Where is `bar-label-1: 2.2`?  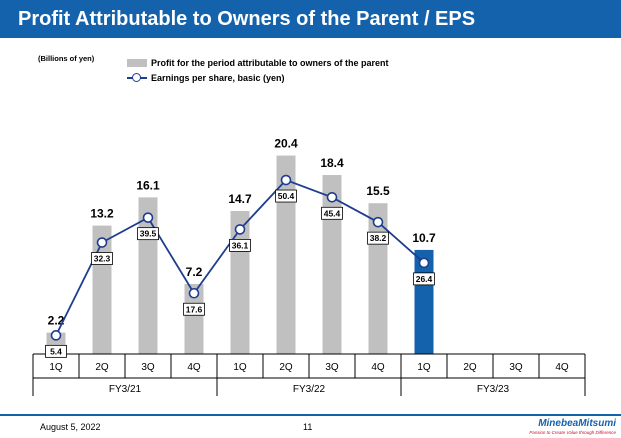 bar-label-1: 2.2 is located at coordinates (56, 321).